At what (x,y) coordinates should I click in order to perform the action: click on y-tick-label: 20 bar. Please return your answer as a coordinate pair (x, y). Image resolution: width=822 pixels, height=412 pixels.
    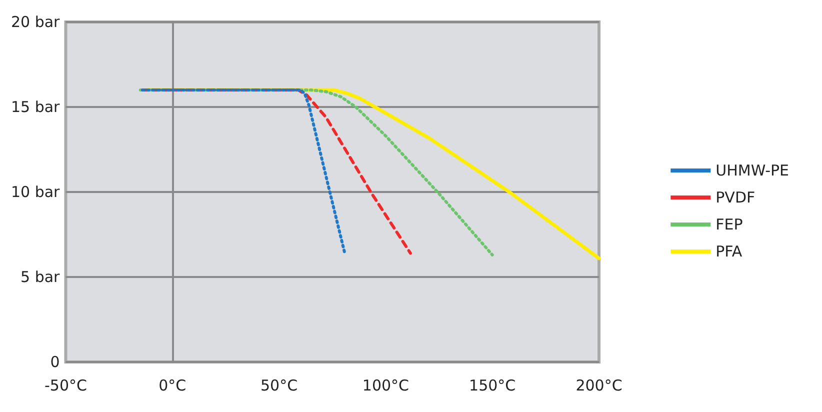
    Looking at the image, I should click on (35, 22).